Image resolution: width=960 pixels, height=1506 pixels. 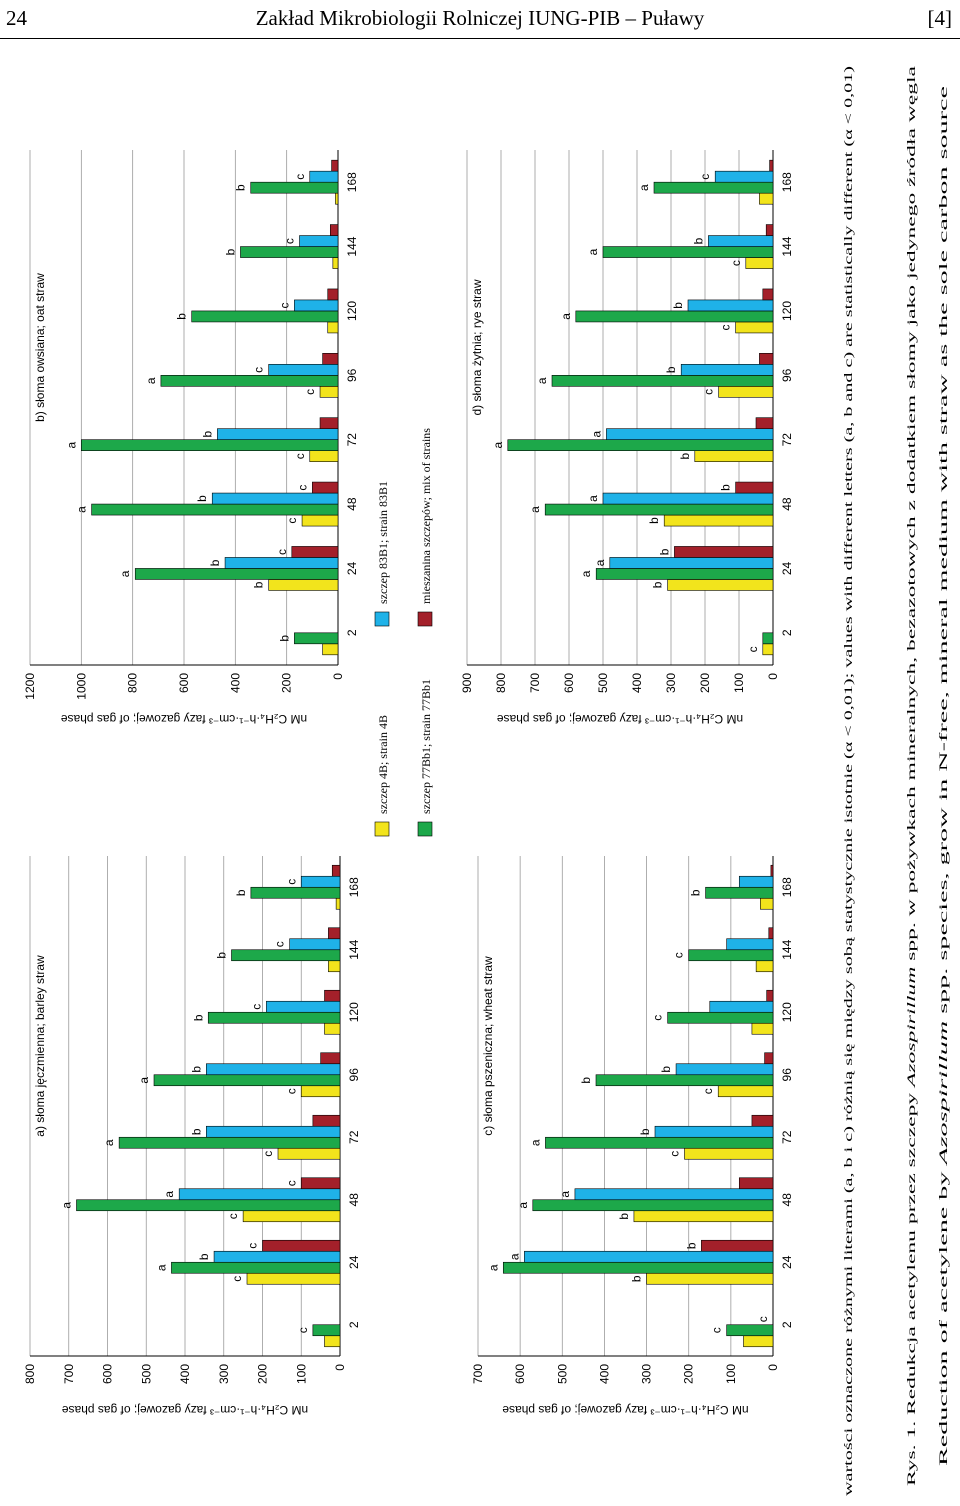 I want to click on y-tick-label: 300, so click(x=647, y=1374).